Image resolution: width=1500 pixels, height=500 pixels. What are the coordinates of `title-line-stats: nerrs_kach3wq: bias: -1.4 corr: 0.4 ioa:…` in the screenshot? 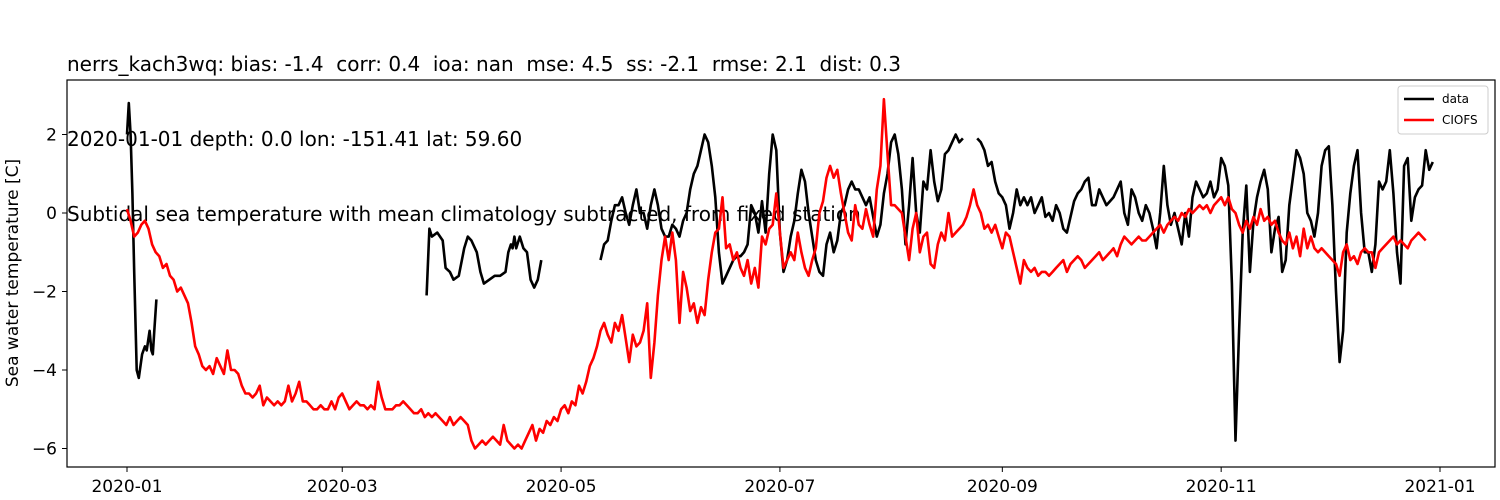 It's located at (484, 64).